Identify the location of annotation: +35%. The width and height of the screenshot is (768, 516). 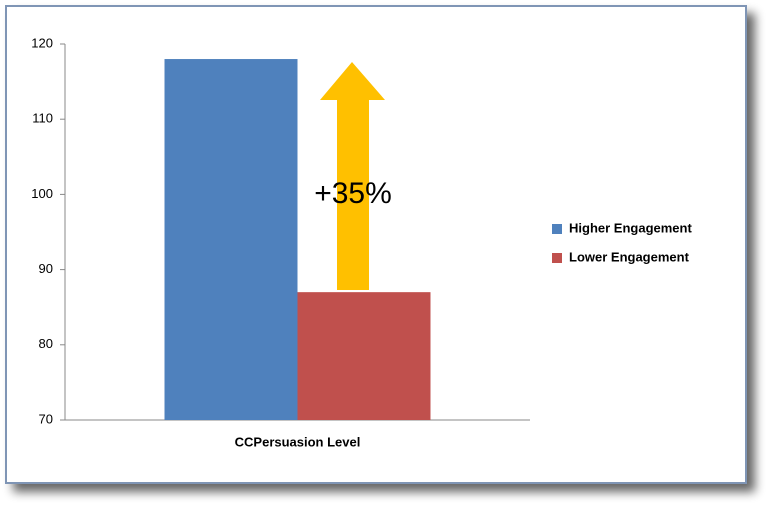
(353, 193).